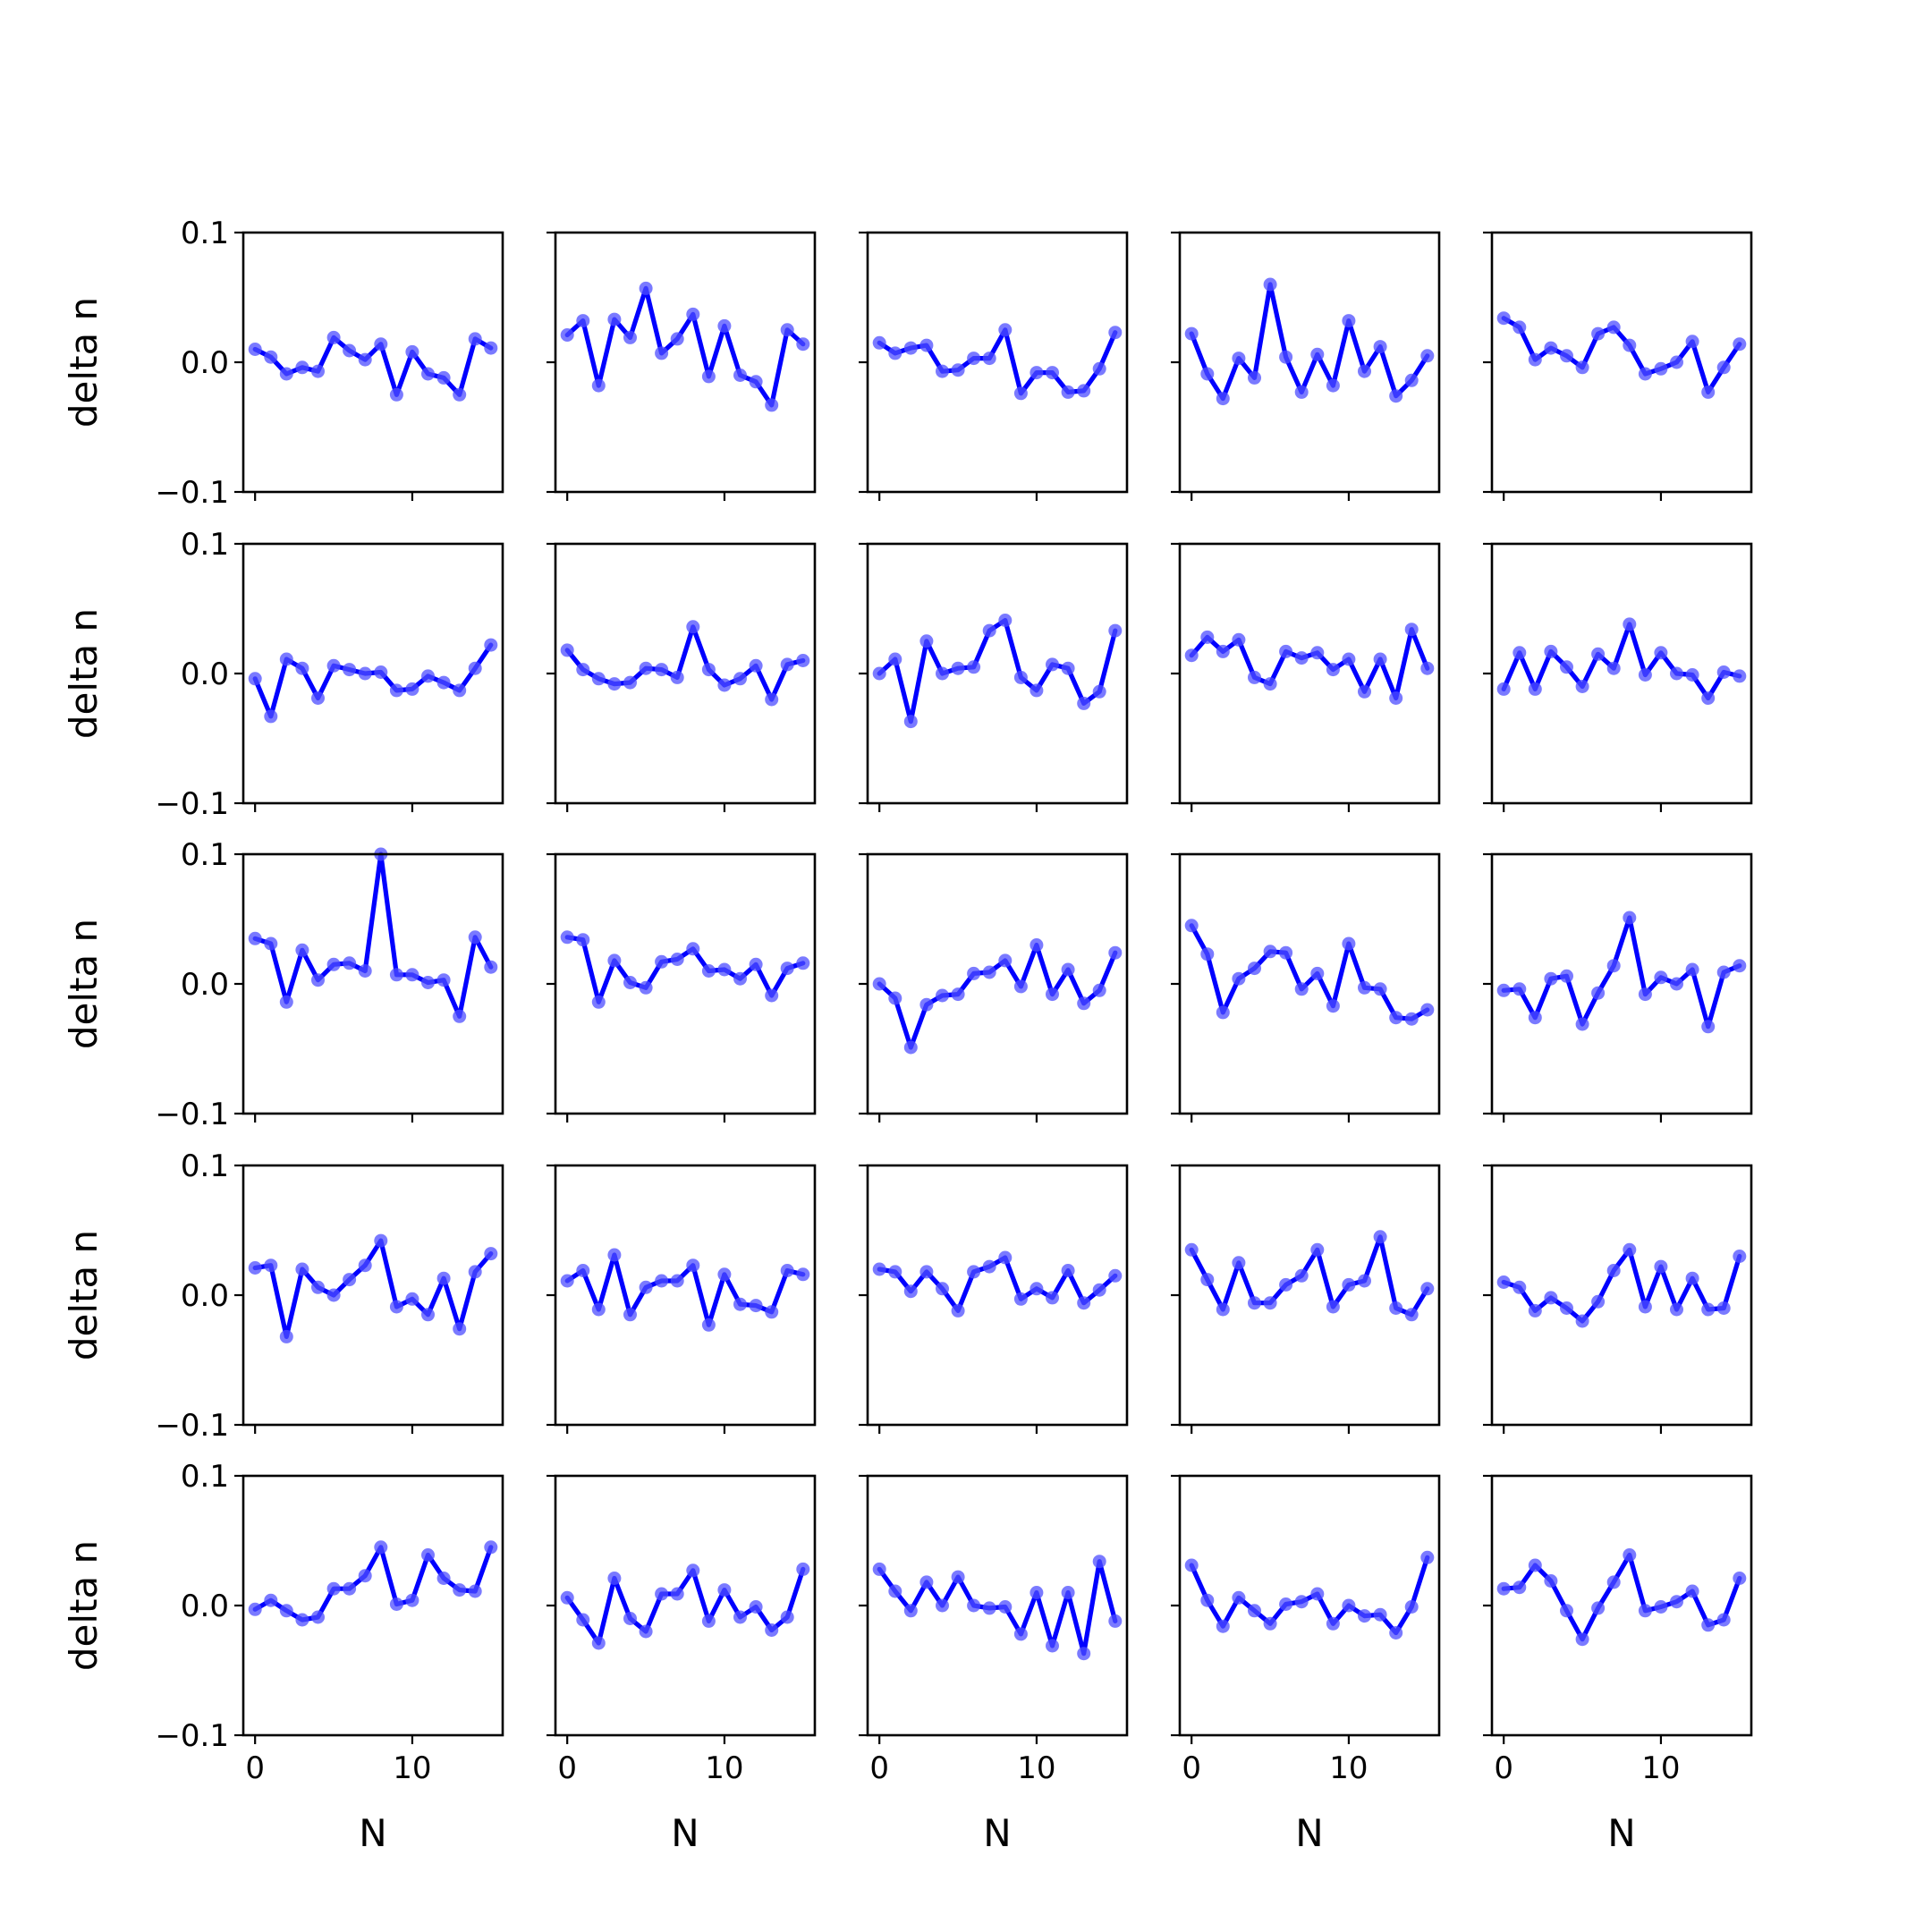 The height and width of the screenshot is (1932, 1932). Describe the element at coordinates (724, 1768) in the screenshot. I see `x-tick-label: 10` at that location.